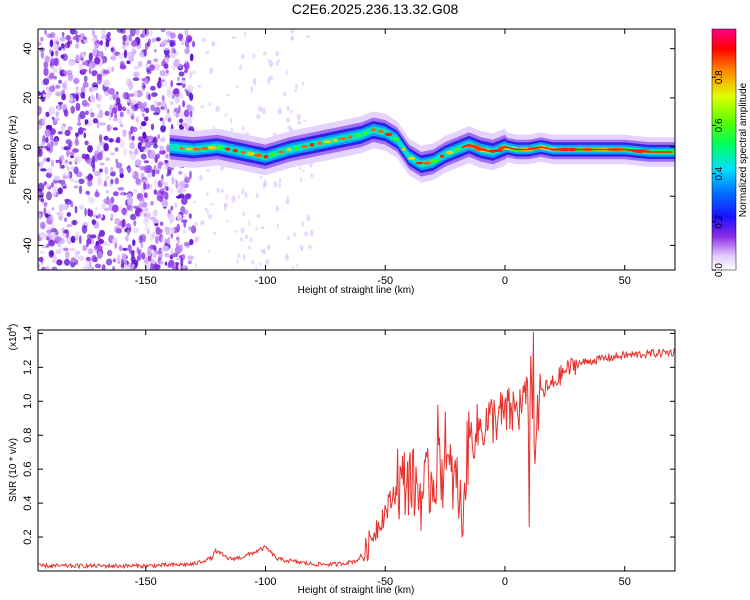  Describe the element at coordinates (28, 469) in the screenshot. I see `y-tick-label: 0.6` at that location.